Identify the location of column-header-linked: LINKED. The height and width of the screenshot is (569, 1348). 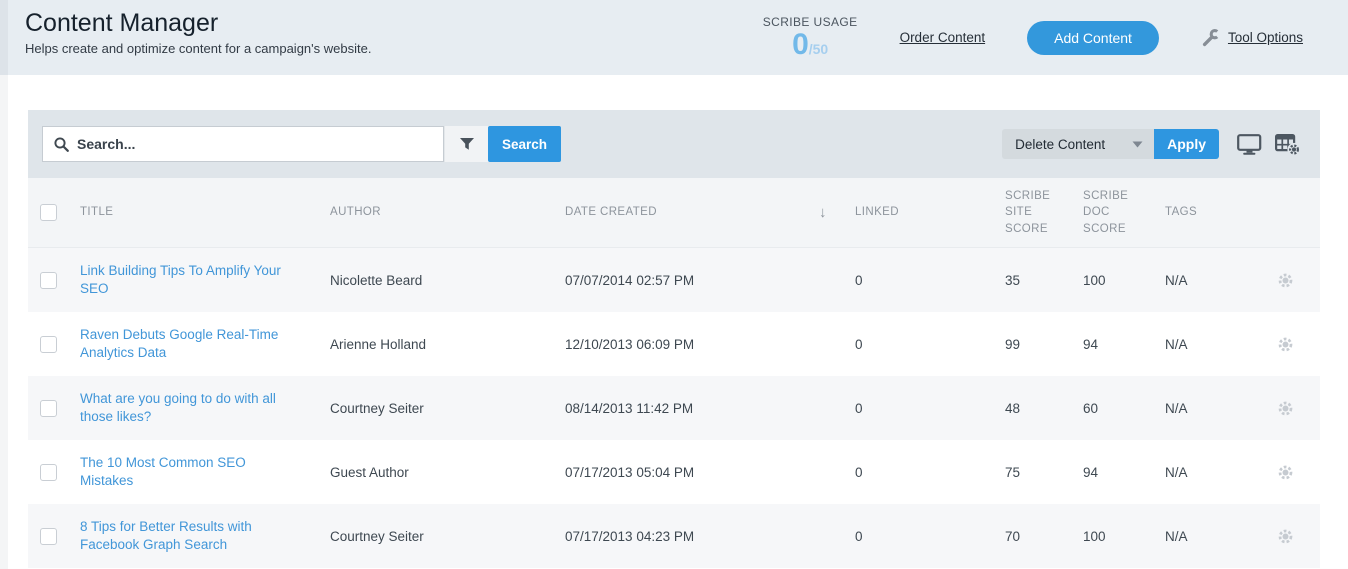
(877, 212).